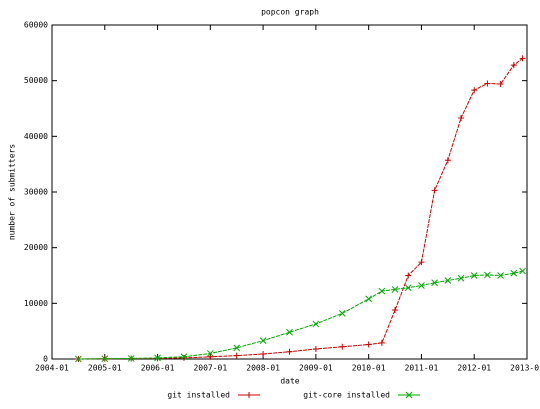 The image size is (540, 409). What do you see at coordinates (36, 25) in the screenshot?
I see `y-tick-label: 60000` at bounding box center [36, 25].